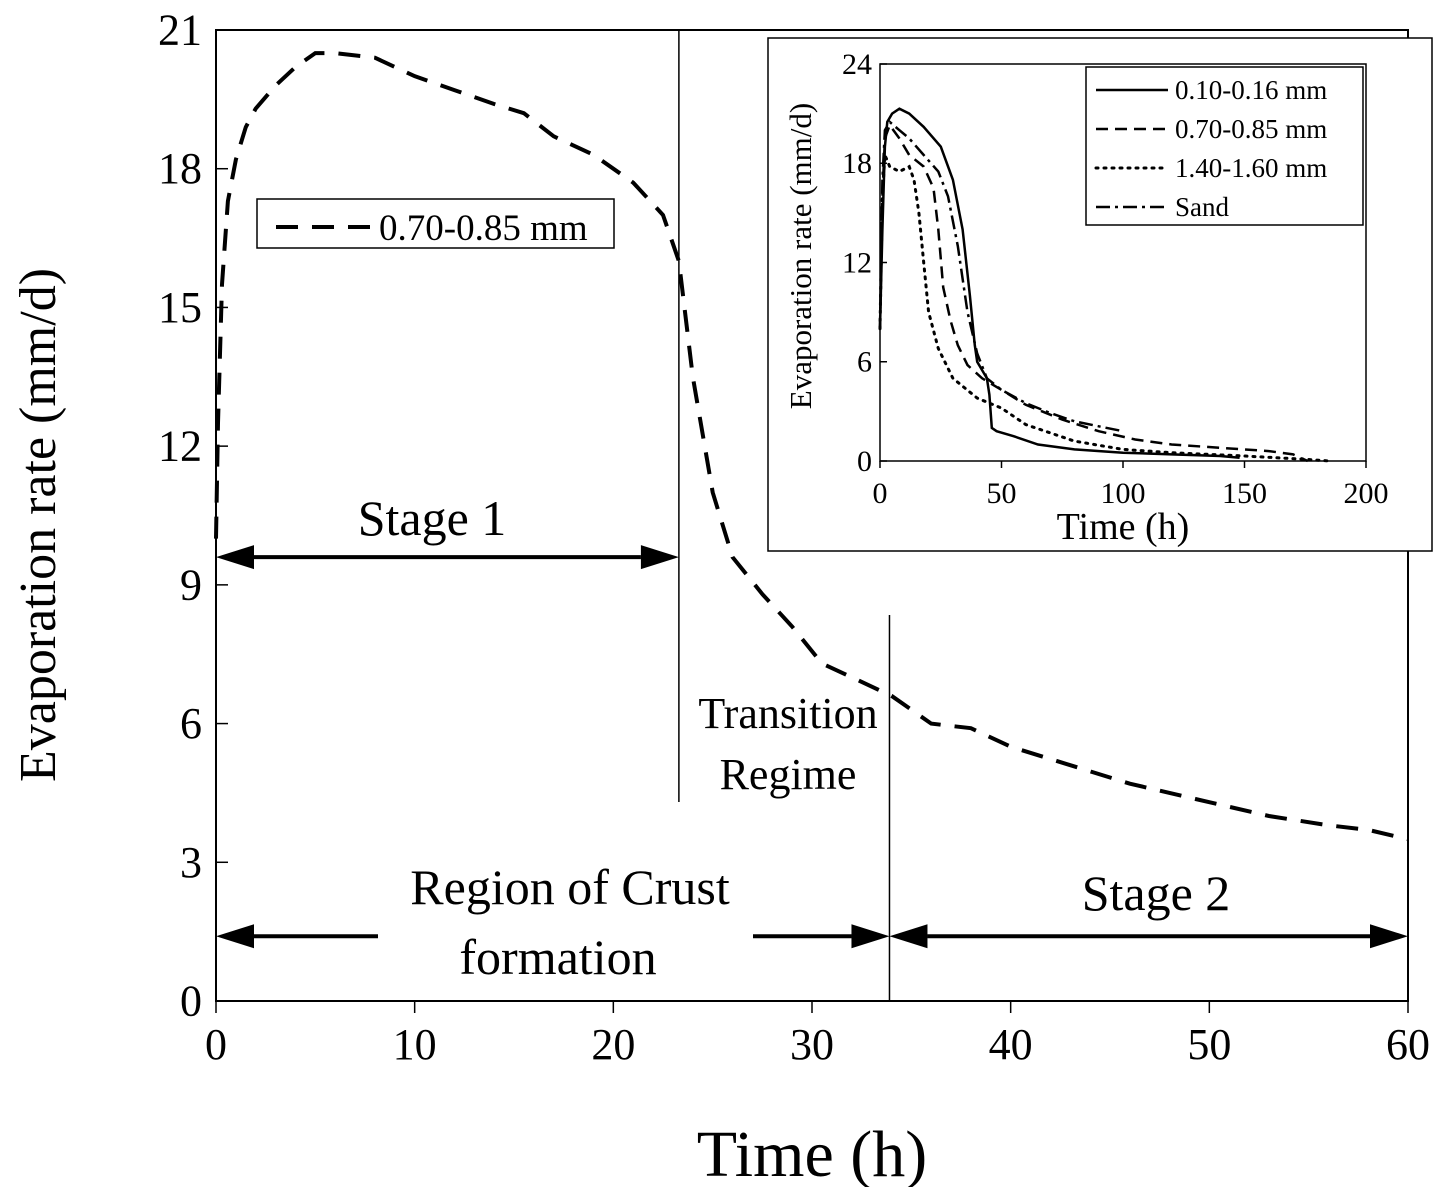  Describe the element at coordinates (1156, 893) in the screenshot. I see `stage2-label: Stage 2` at that location.